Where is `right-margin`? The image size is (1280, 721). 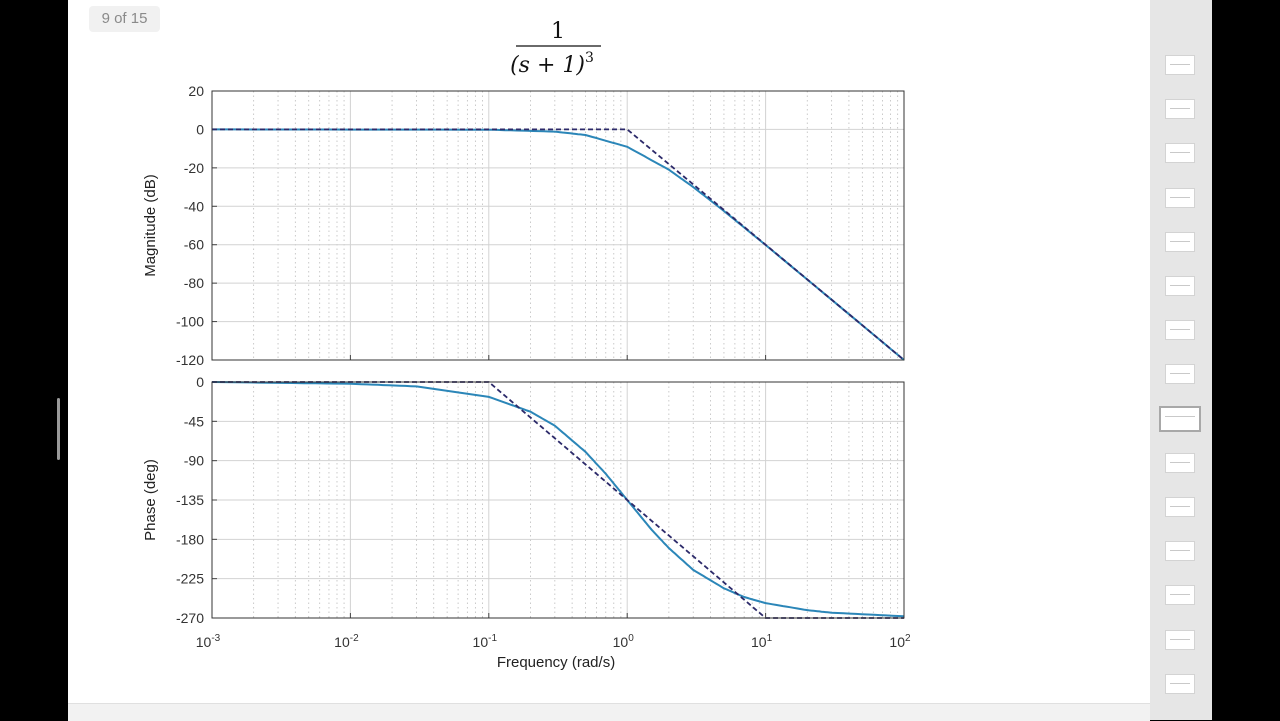
right-margin is located at coordinates (1246, 360).